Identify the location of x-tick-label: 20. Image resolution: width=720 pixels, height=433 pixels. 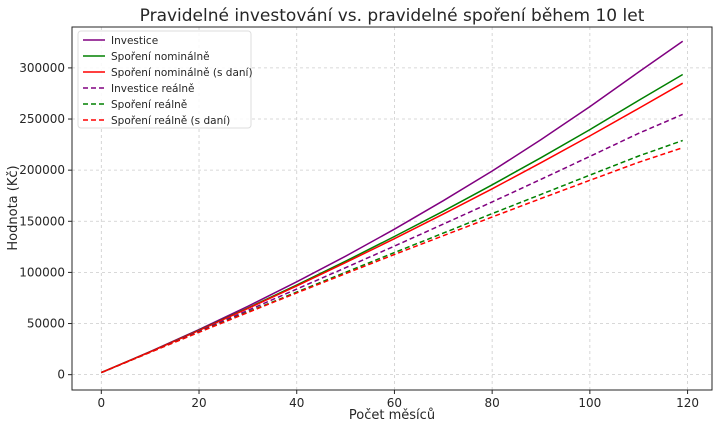
(198, 403).